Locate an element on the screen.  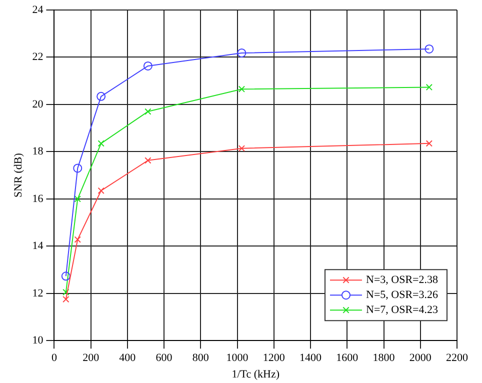
y-tick-label: 18 is located at coordinates (38, 152).